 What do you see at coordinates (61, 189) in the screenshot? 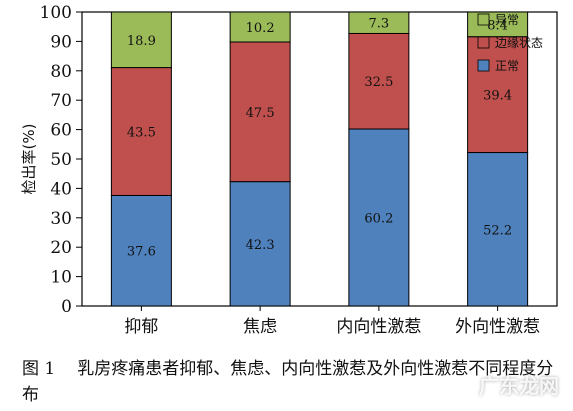
I see `y-tick-label: 40` at bounding box center [61, 189].